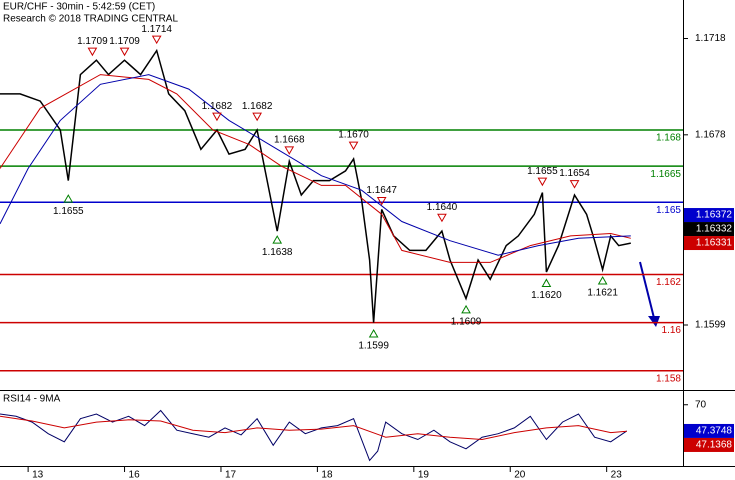 This screenshot has height=480, width=735. I want to click on x-tick-label: 23, so click(617, 475).